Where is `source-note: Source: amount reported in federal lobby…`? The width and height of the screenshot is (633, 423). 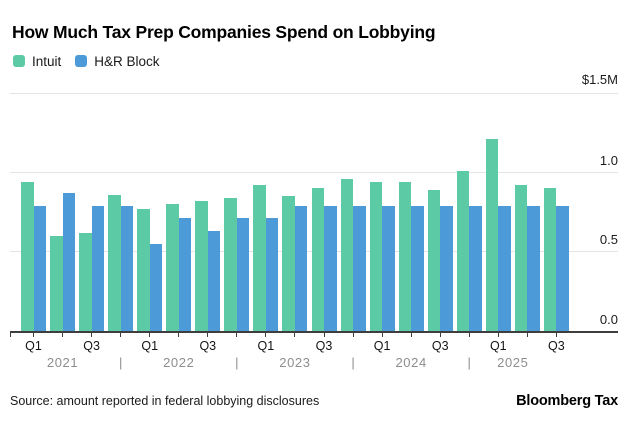 source-note: Source: amount reported in federal lobby… is located at coordinates (165, 401).